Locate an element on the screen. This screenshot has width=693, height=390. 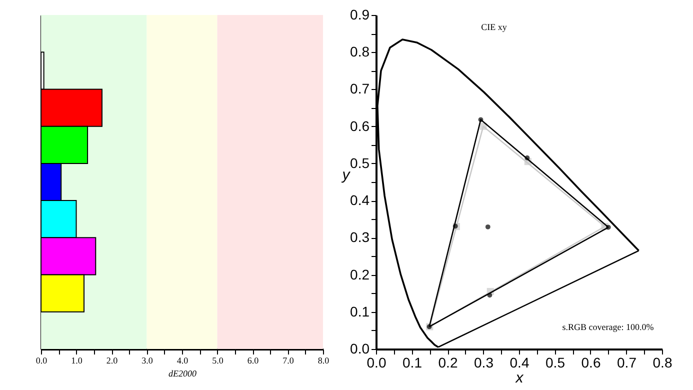
x-tick-label: 0.8 is located at coordinates (662, 362).